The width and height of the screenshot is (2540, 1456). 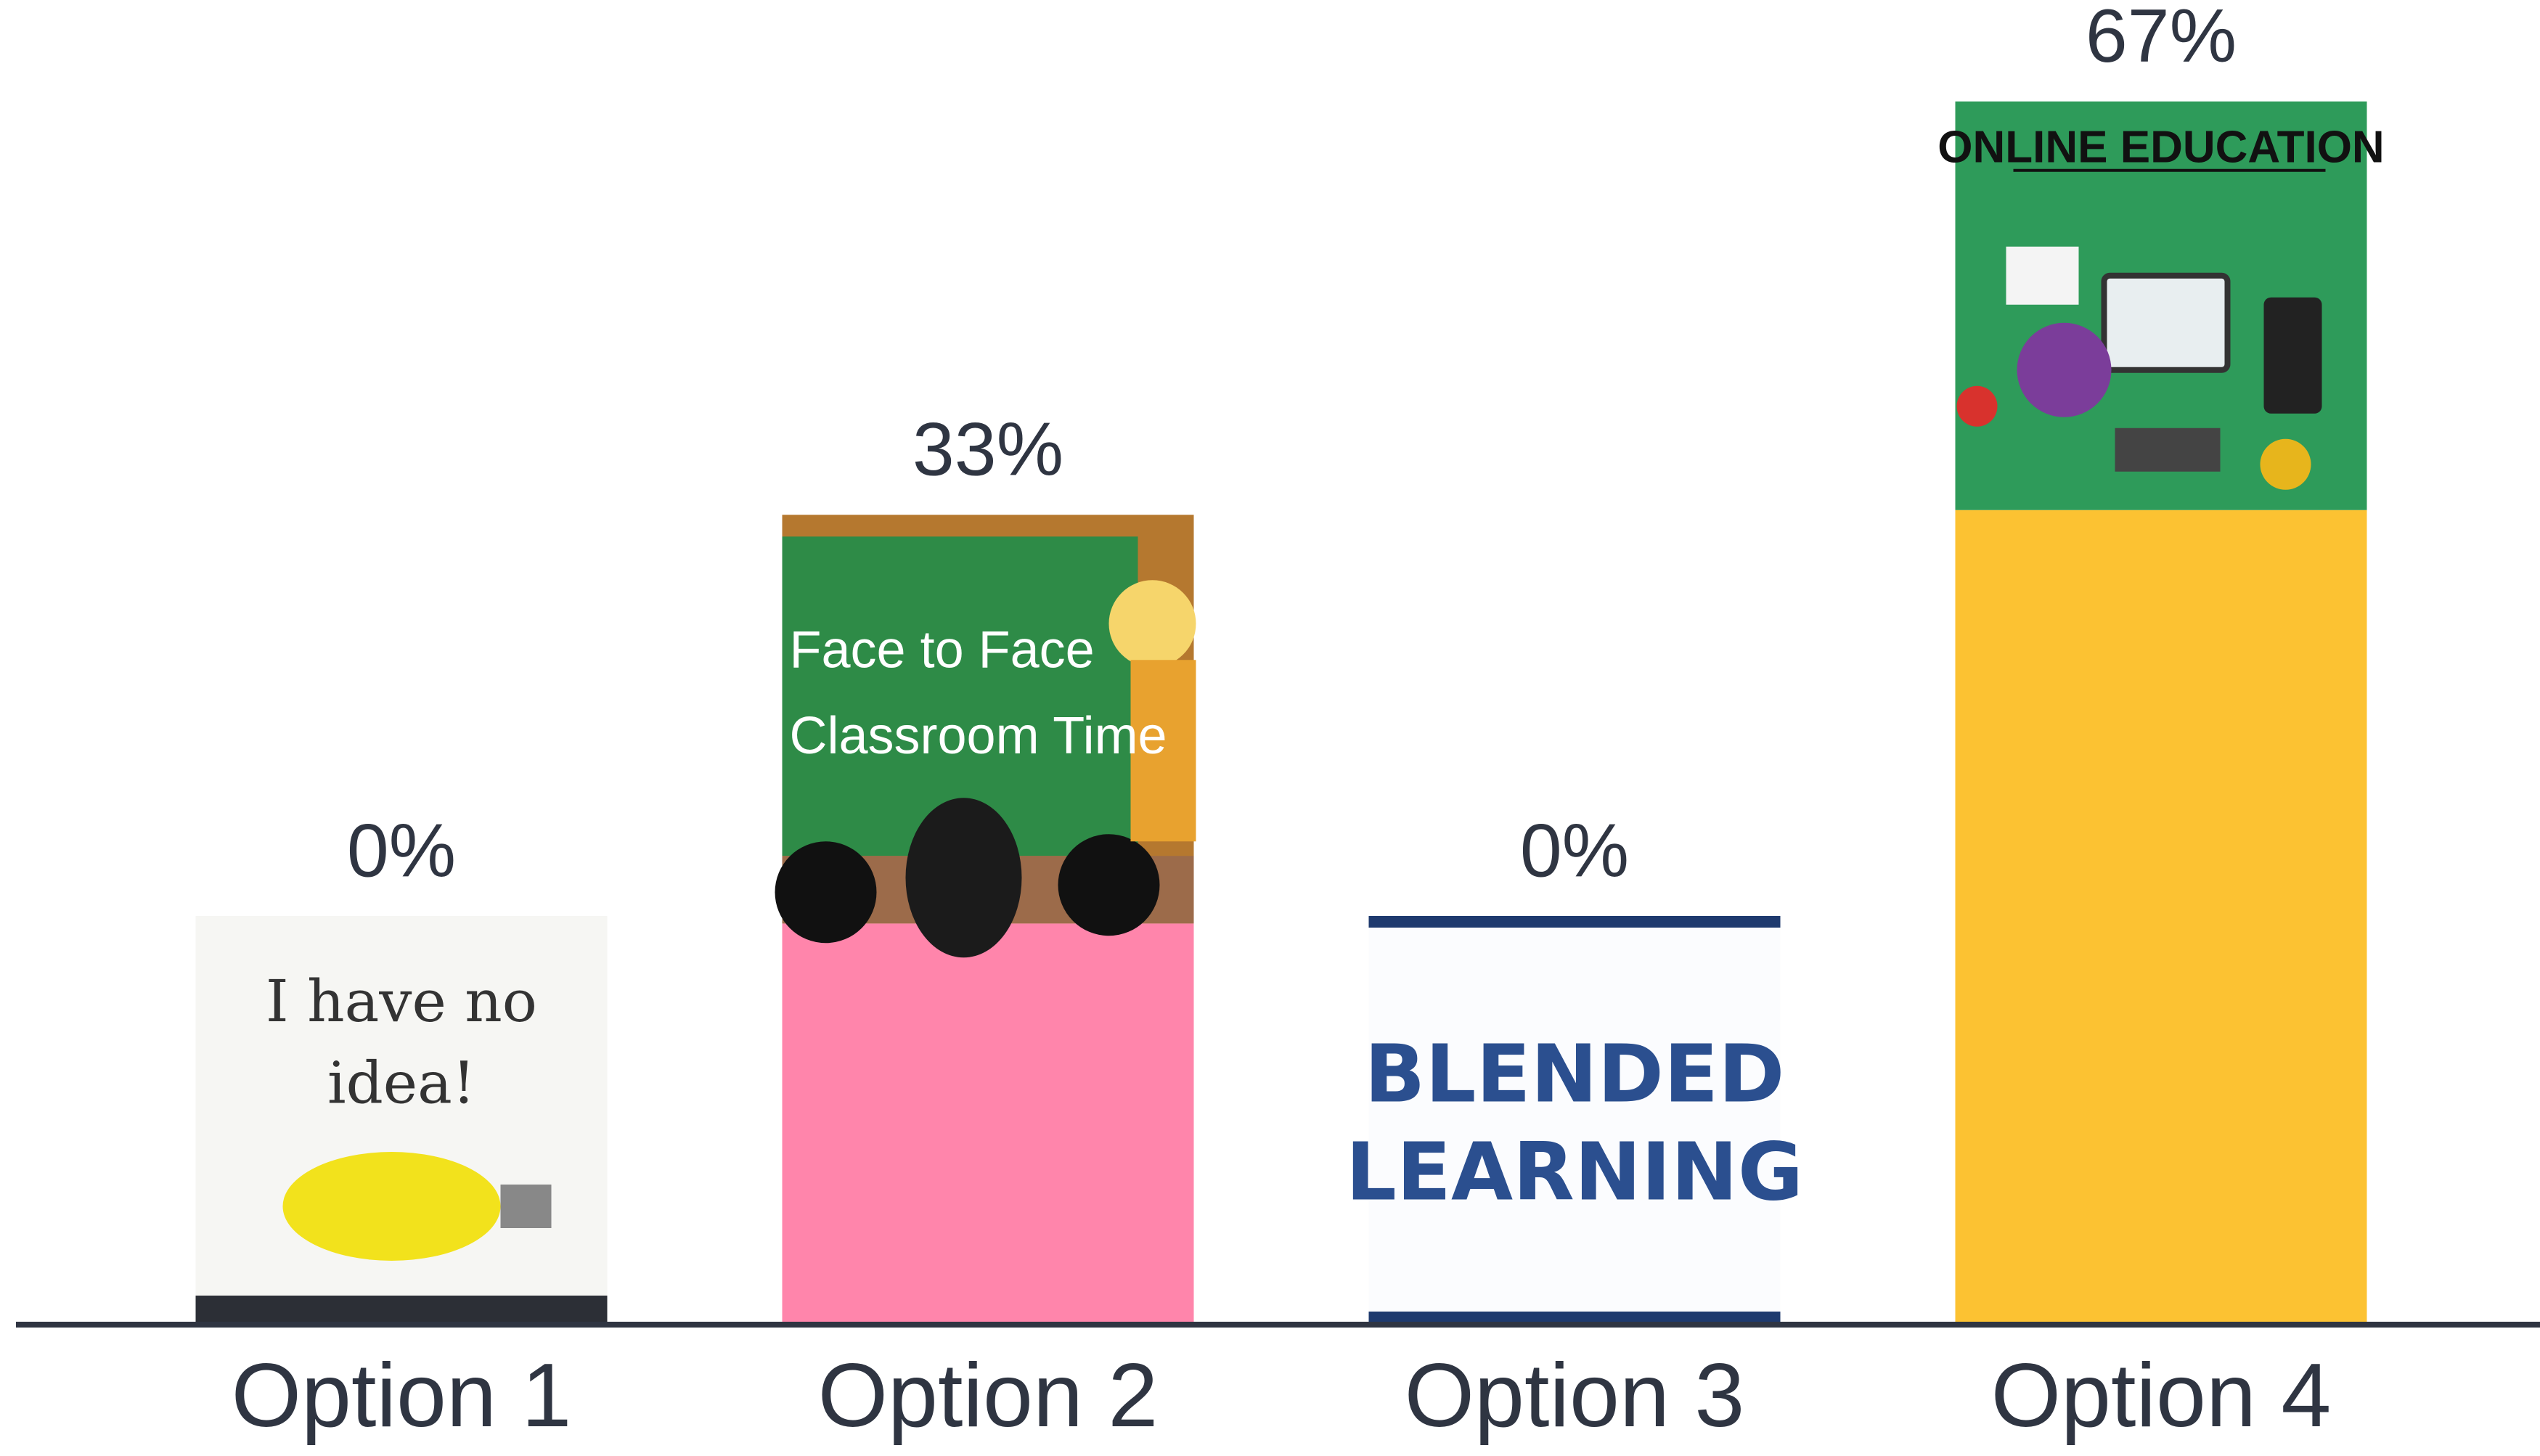 I want to click on image-text: Classroom Time, so click(x=978, y=736).